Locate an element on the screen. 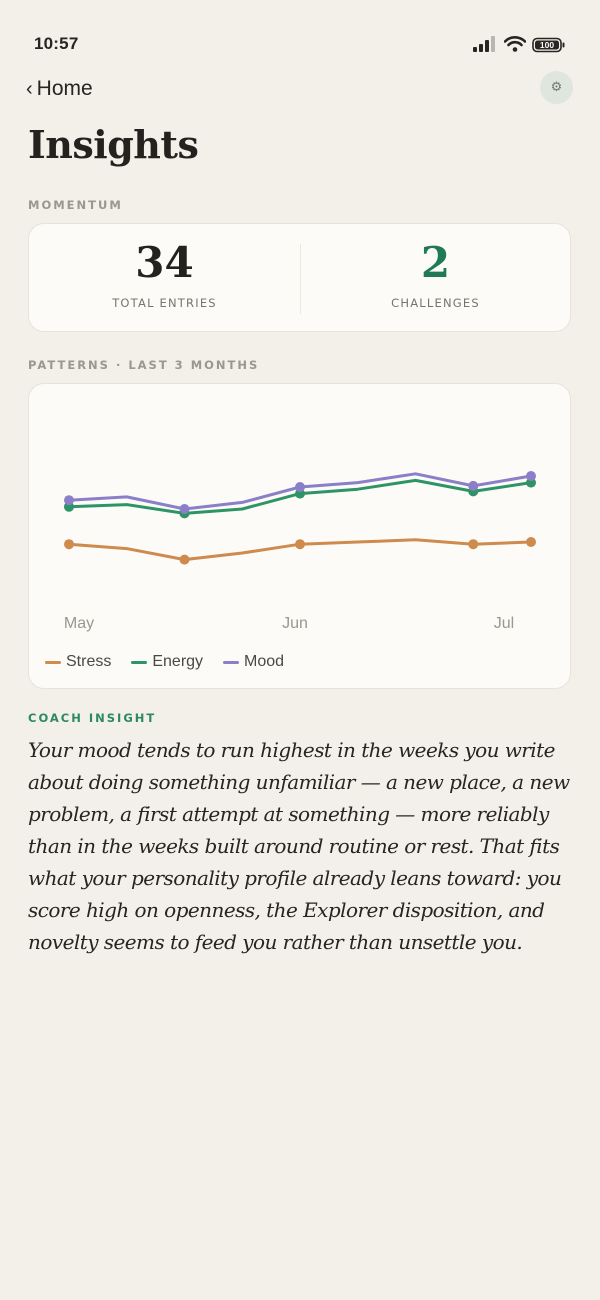 This screenshot has width=600, height=1300. gear-icon: ⚙ is located at coordinates (556, 87).